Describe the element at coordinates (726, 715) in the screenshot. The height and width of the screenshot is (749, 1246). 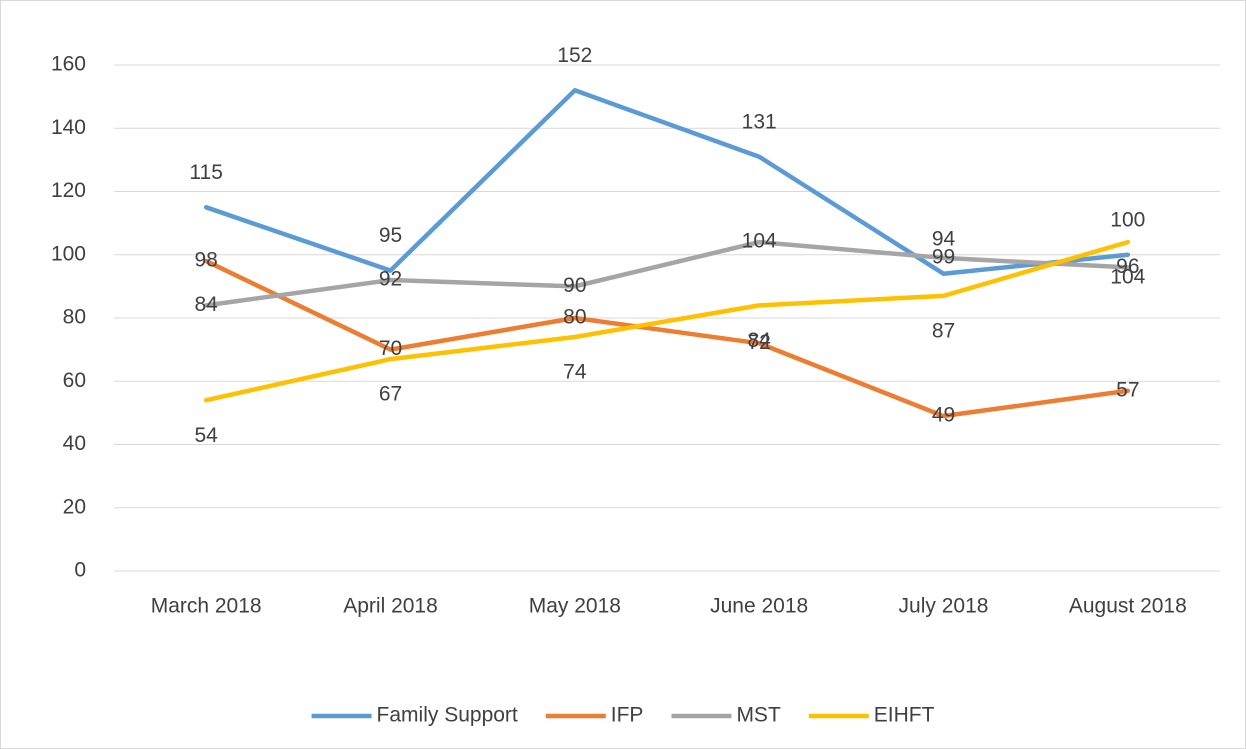
I see `legend-item: MST` at that location.